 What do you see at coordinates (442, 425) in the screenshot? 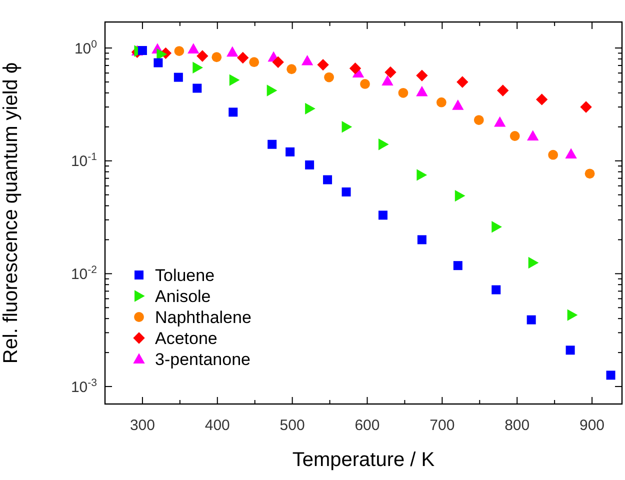
I see `x-tick-label: 700` at bounding box center [442, 425].